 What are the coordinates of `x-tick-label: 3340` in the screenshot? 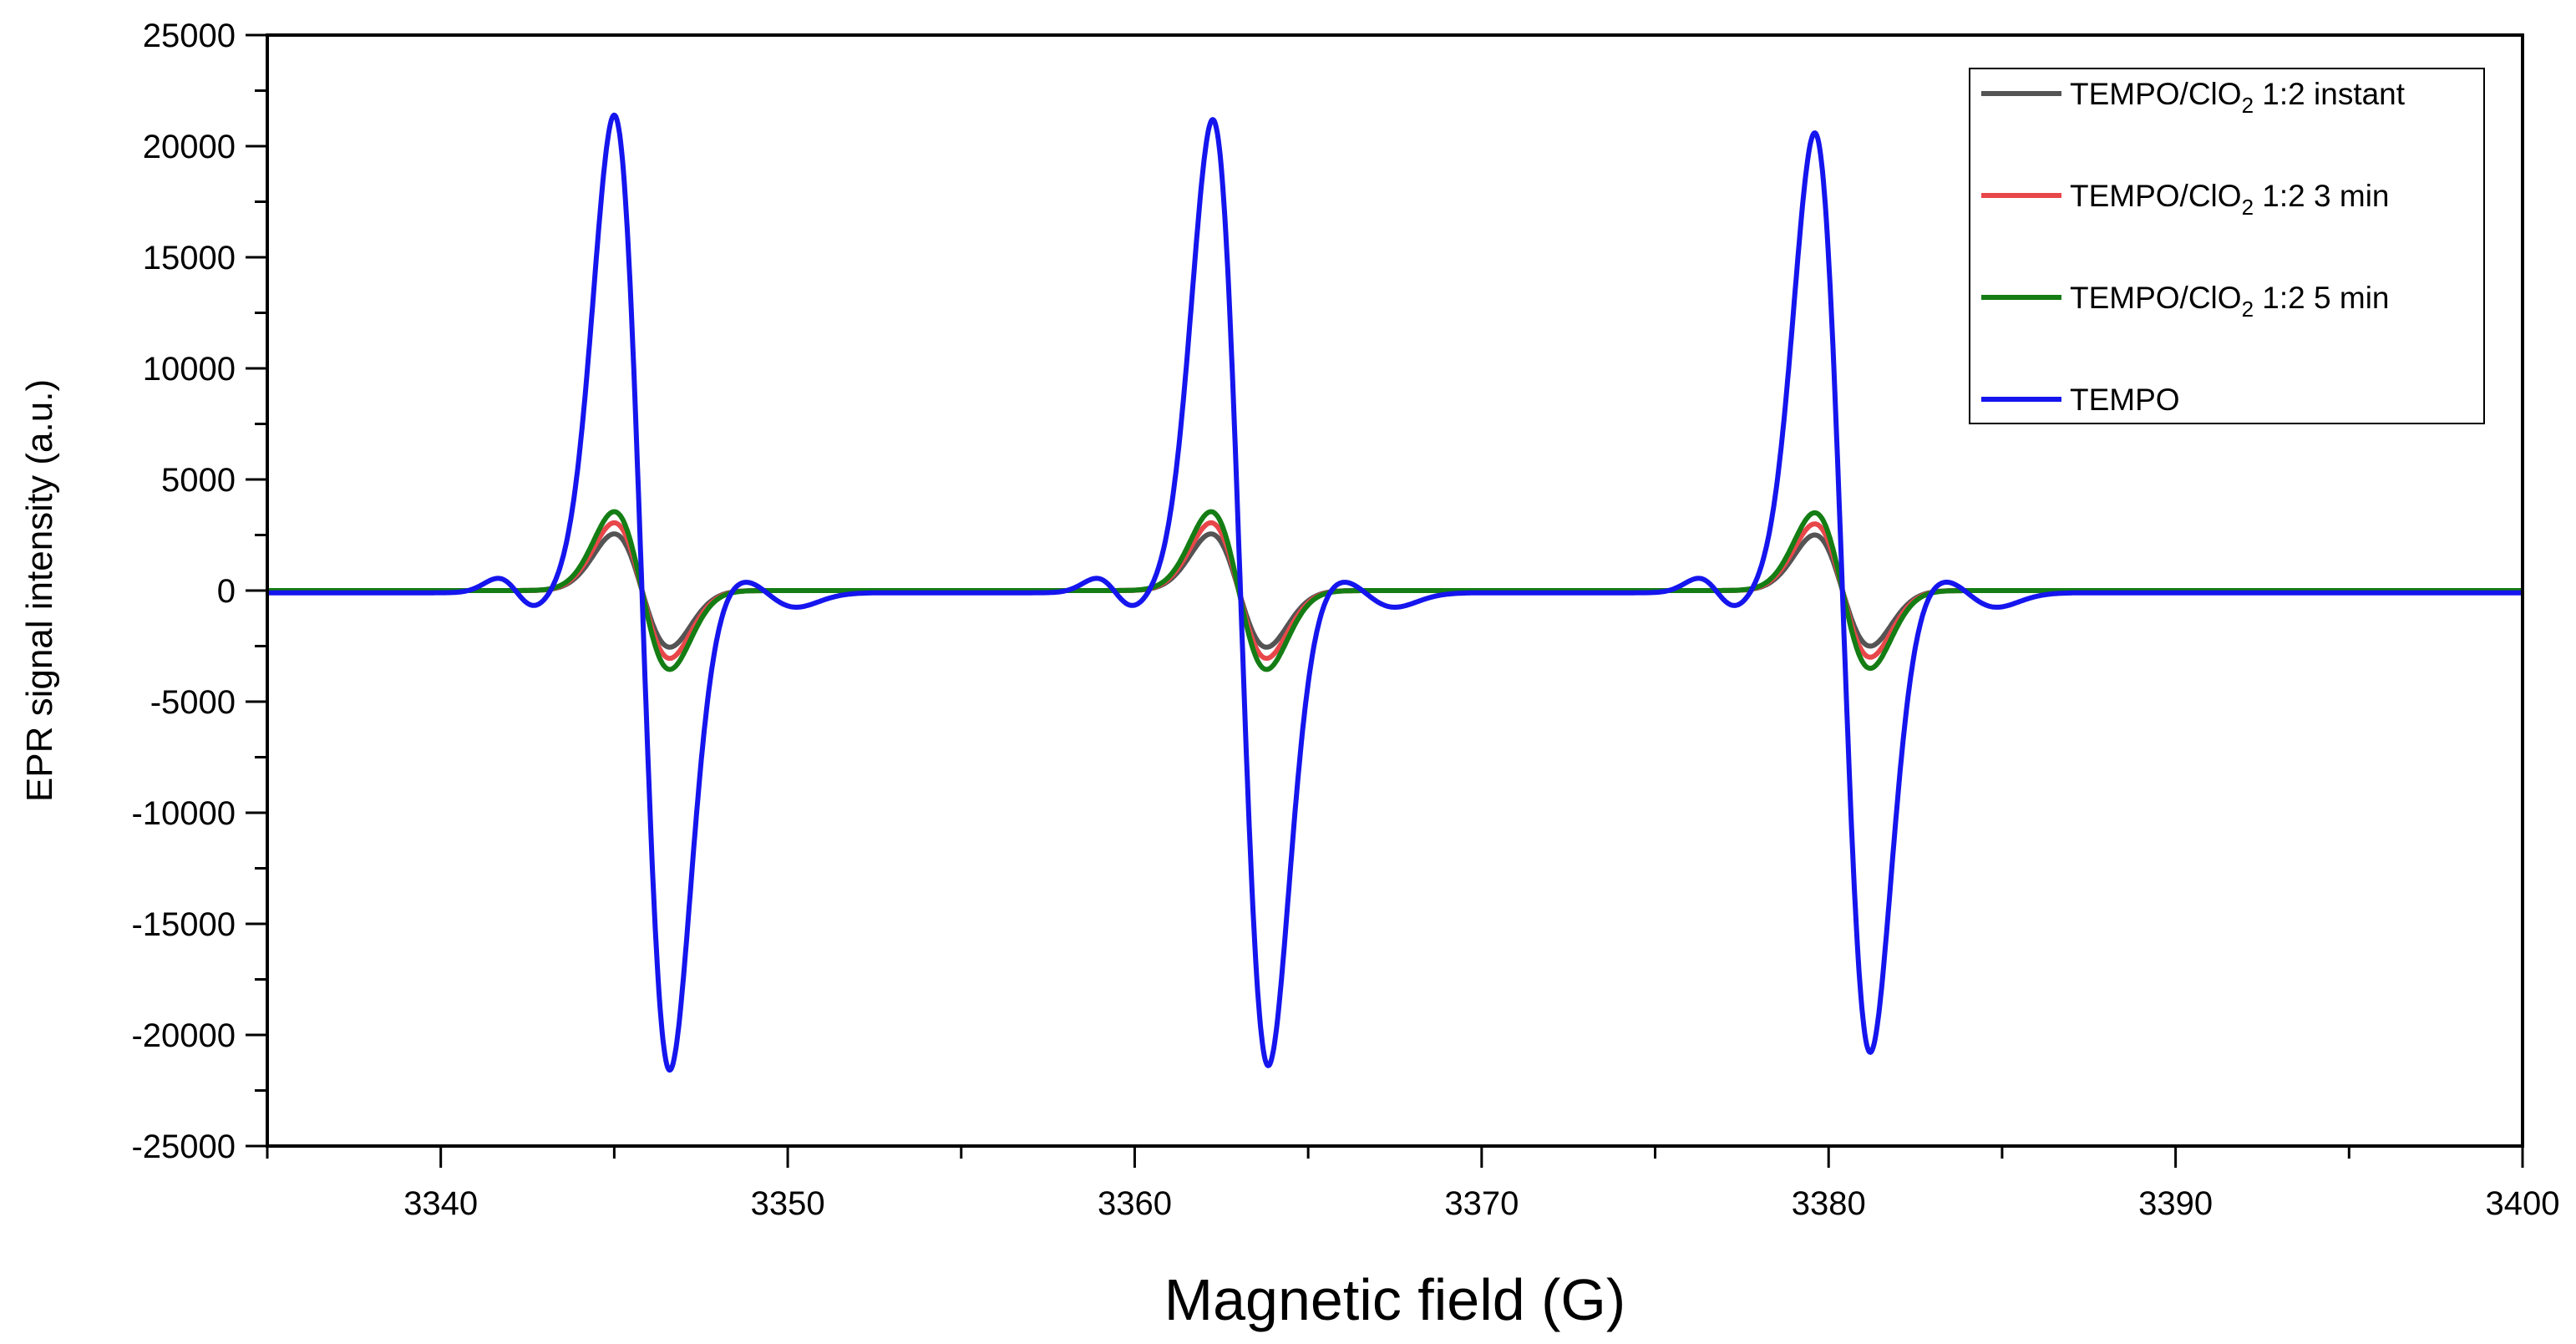 It's located at (440, 1204).